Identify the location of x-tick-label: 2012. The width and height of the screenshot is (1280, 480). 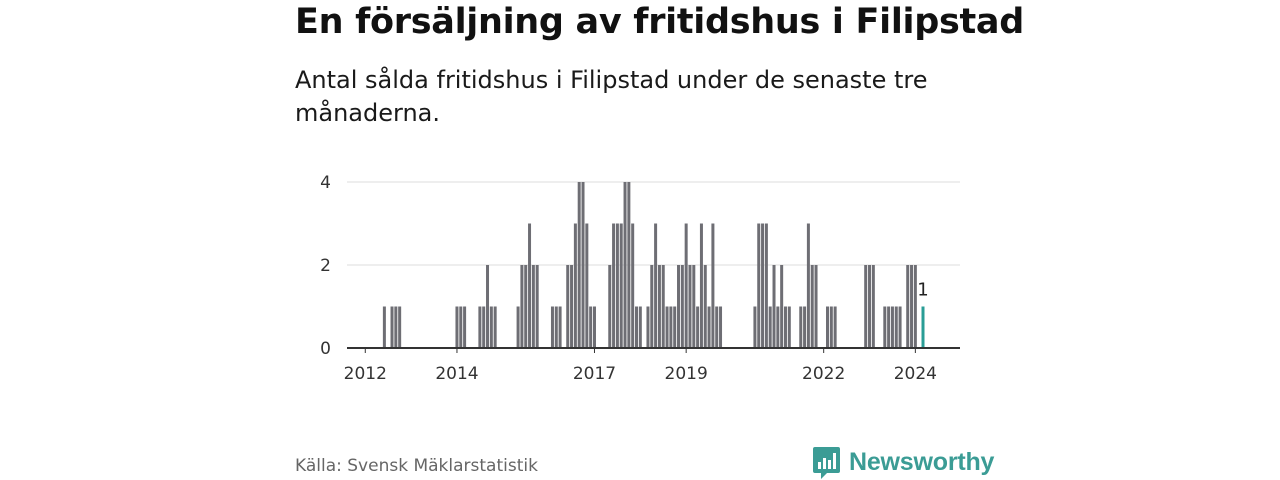
(365, 374).